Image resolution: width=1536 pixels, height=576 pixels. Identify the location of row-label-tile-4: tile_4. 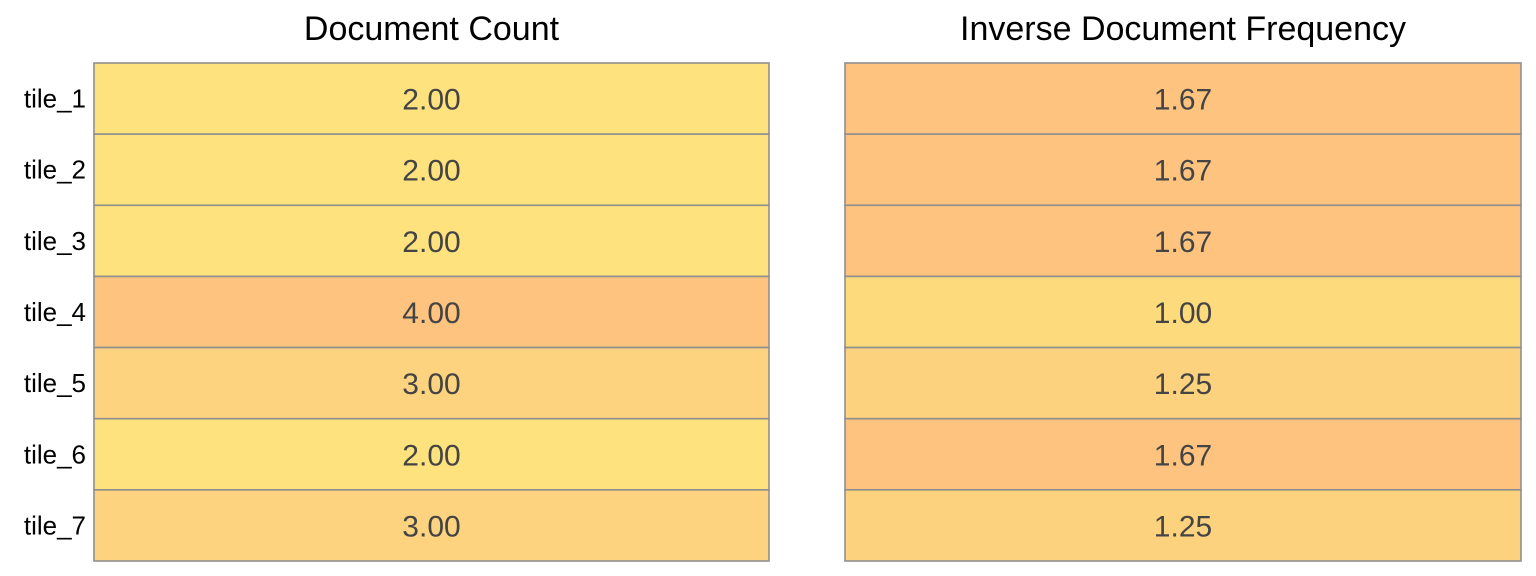
(55, 312).